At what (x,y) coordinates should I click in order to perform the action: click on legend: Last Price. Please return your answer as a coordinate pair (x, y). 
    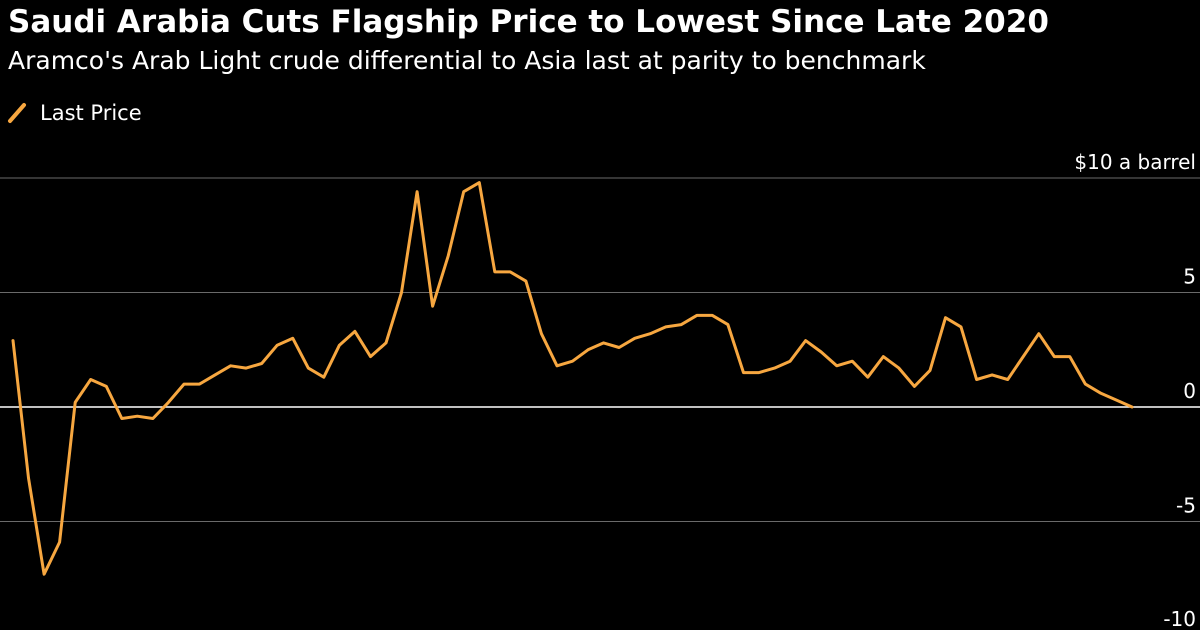
    Looking at the image, I should click on (74, 113).